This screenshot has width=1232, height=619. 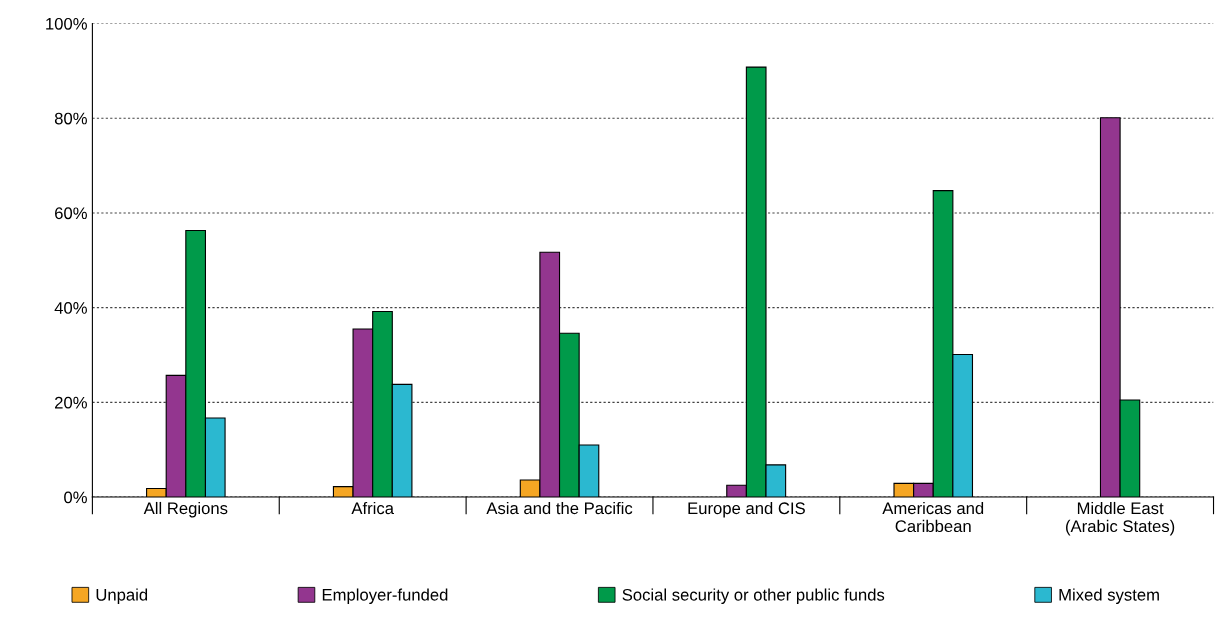 What do you see at coordinates (185, 509) in the screenshot?
I see `x-tick-label: All Regions` at bounding box center [185, 509].